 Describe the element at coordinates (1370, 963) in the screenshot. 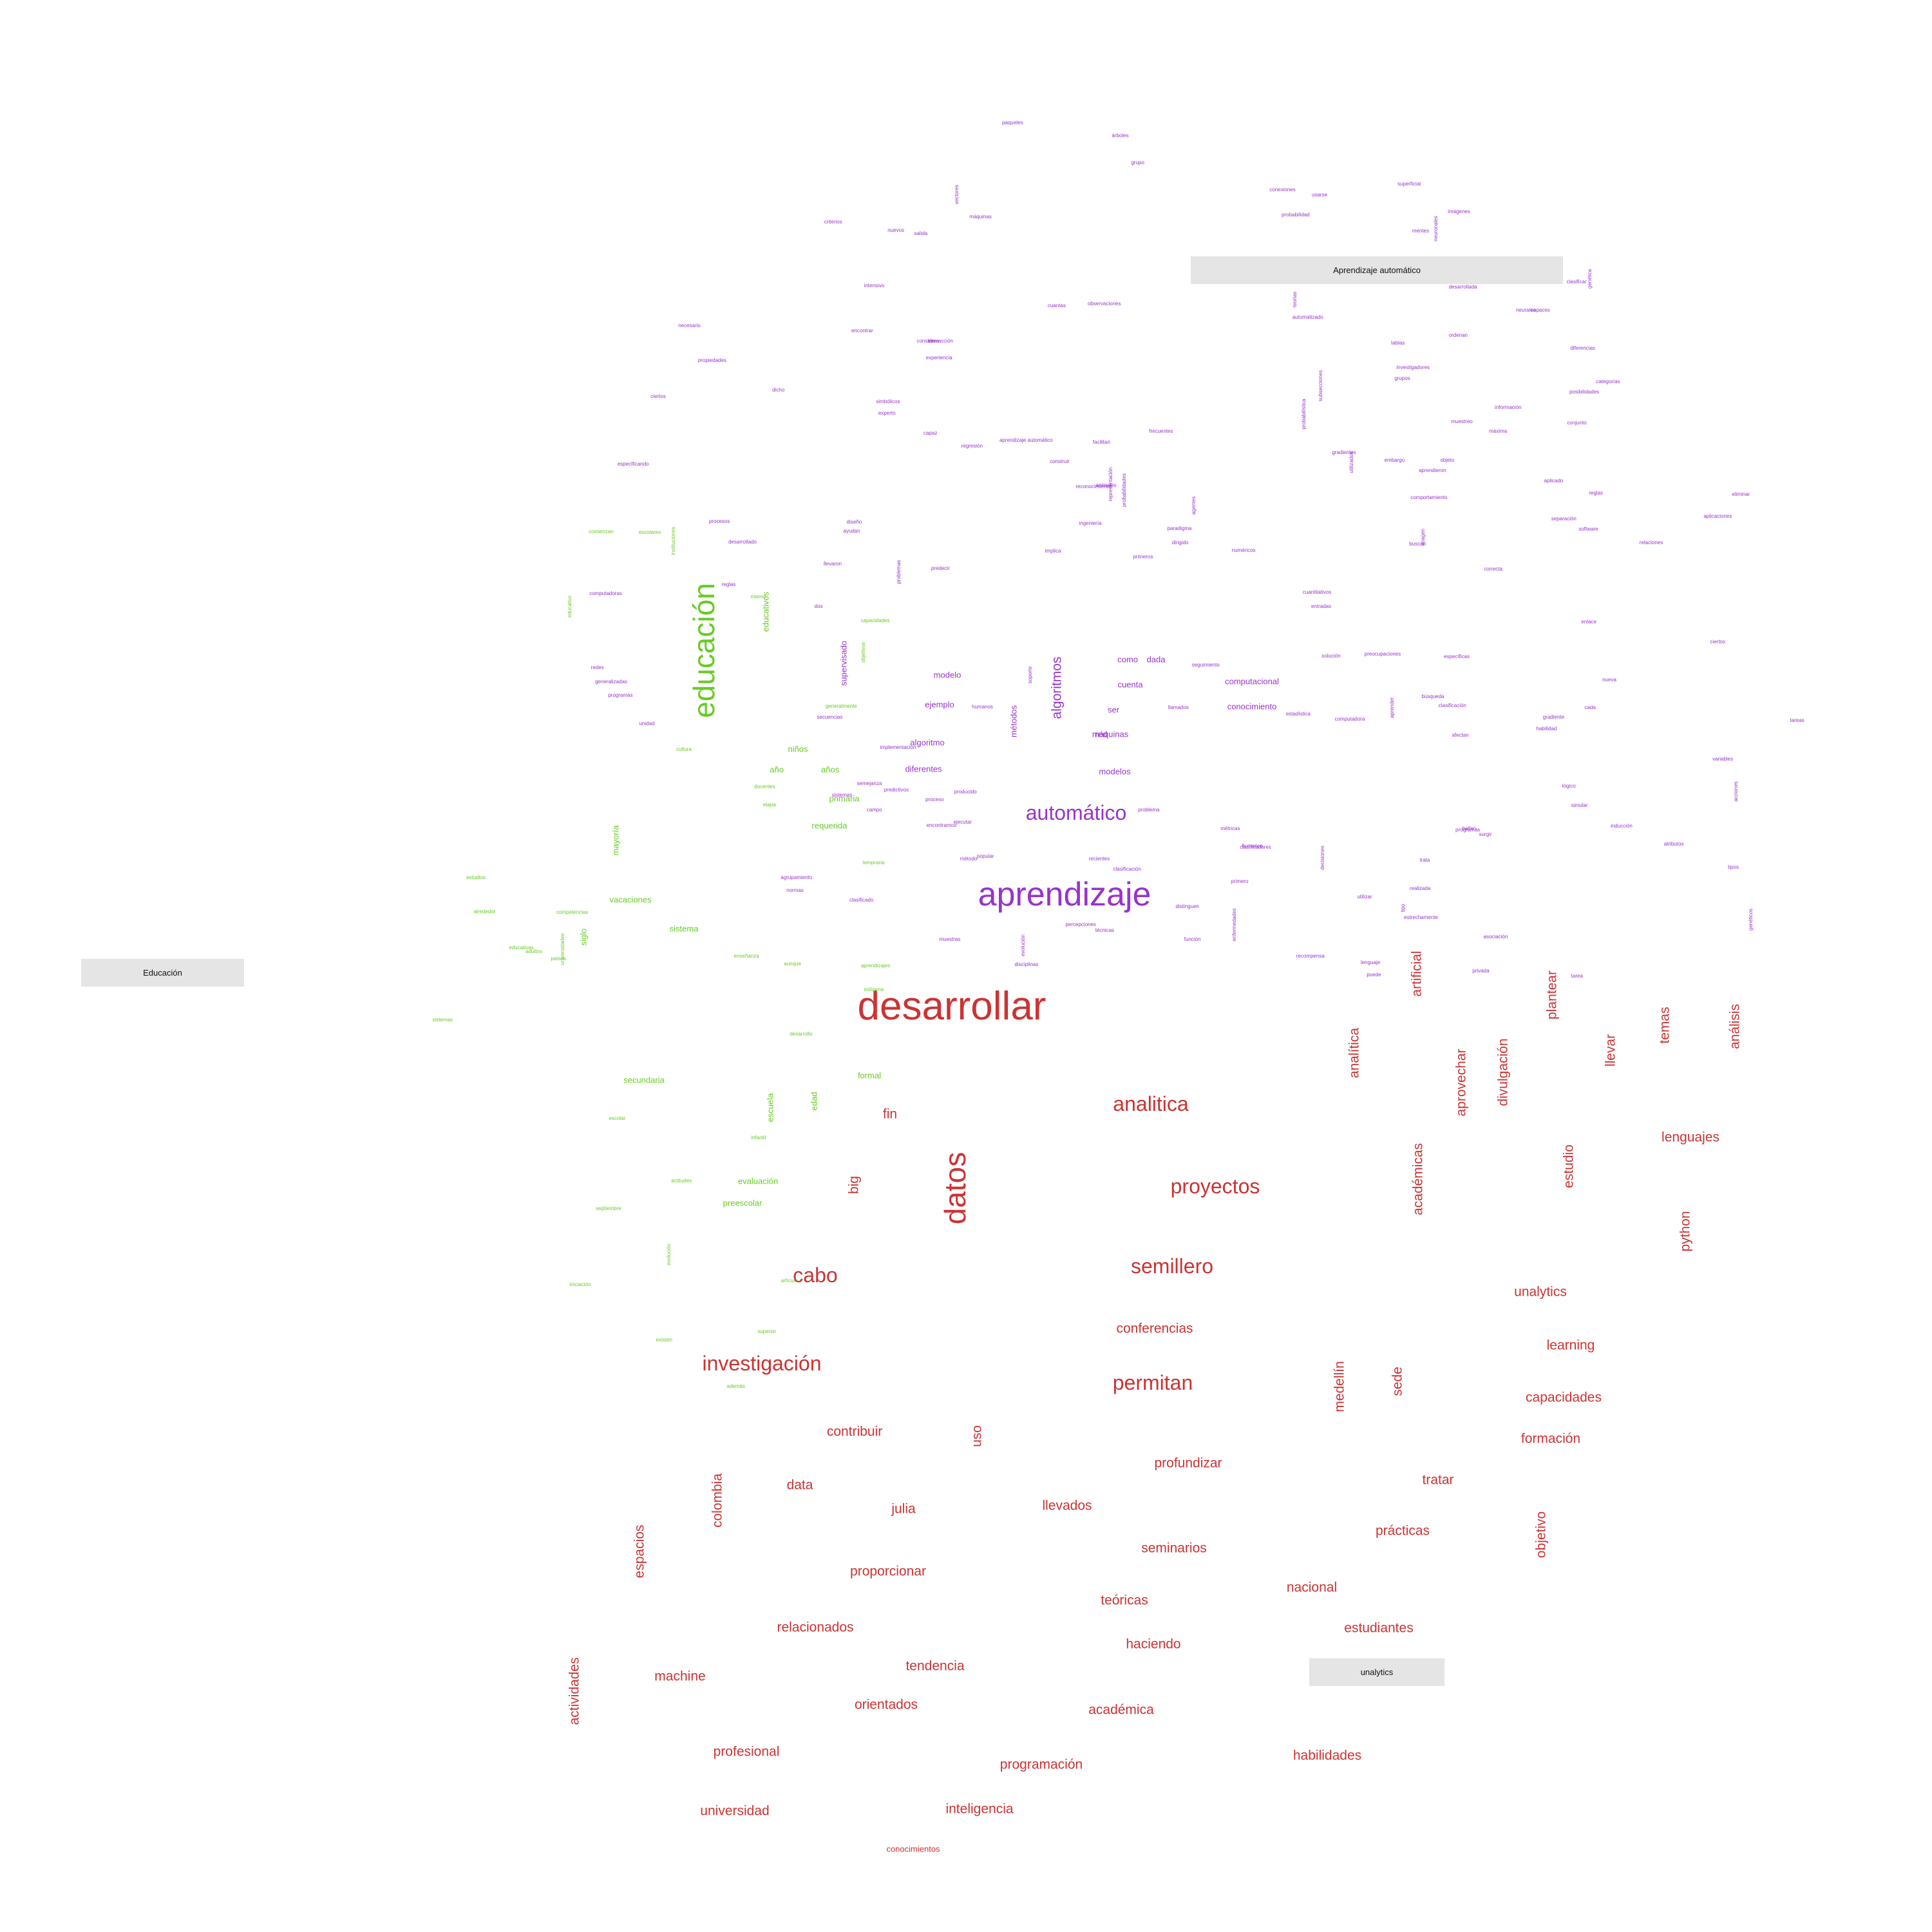

I see `word-aprendizaje-164: lenguaje` at that location.